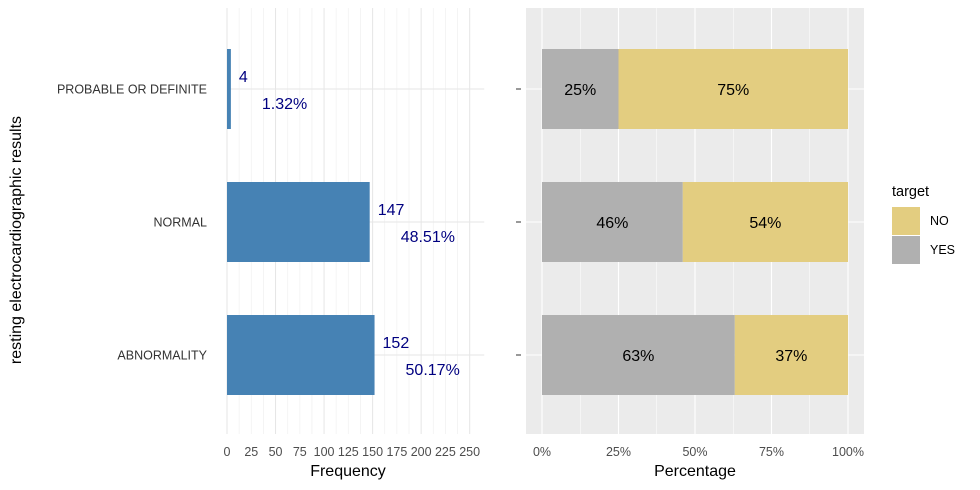 This screenshot has height=490, width=980. Describe the element at coordinates (695, 471) in the screenshot. I see `right-x-axis-title: Percentage` at that location.